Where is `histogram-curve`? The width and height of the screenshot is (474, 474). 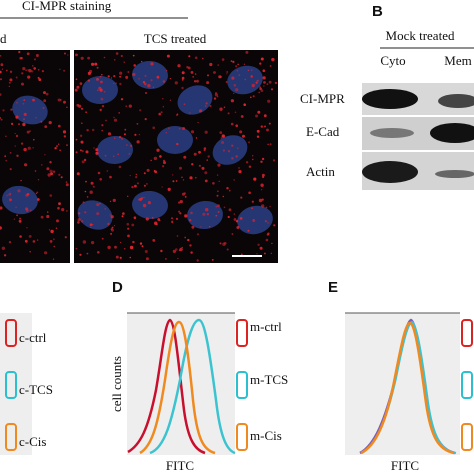
histogram-curve is located at coordinates (192, 386).